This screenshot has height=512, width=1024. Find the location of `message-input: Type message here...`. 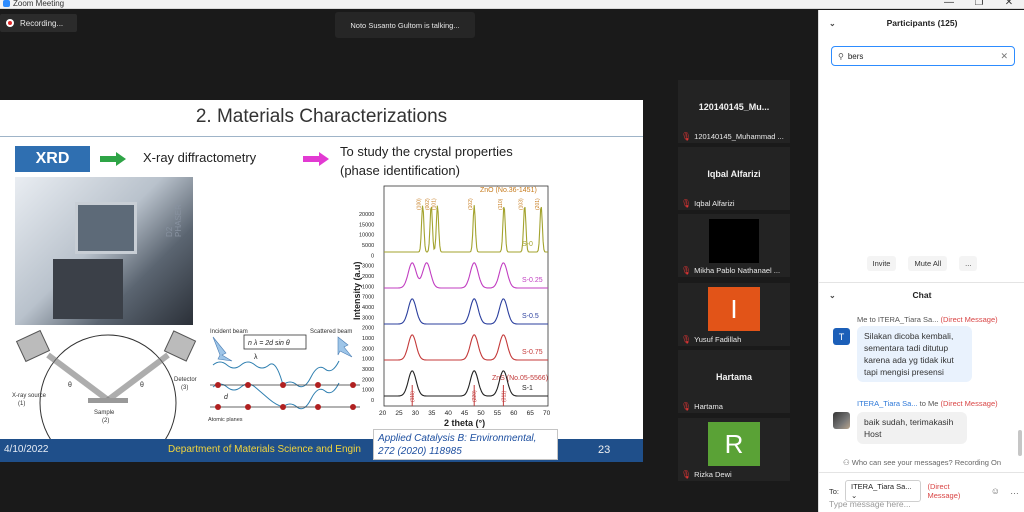

message-input: Type message here... is located at coordinates (870, 504).